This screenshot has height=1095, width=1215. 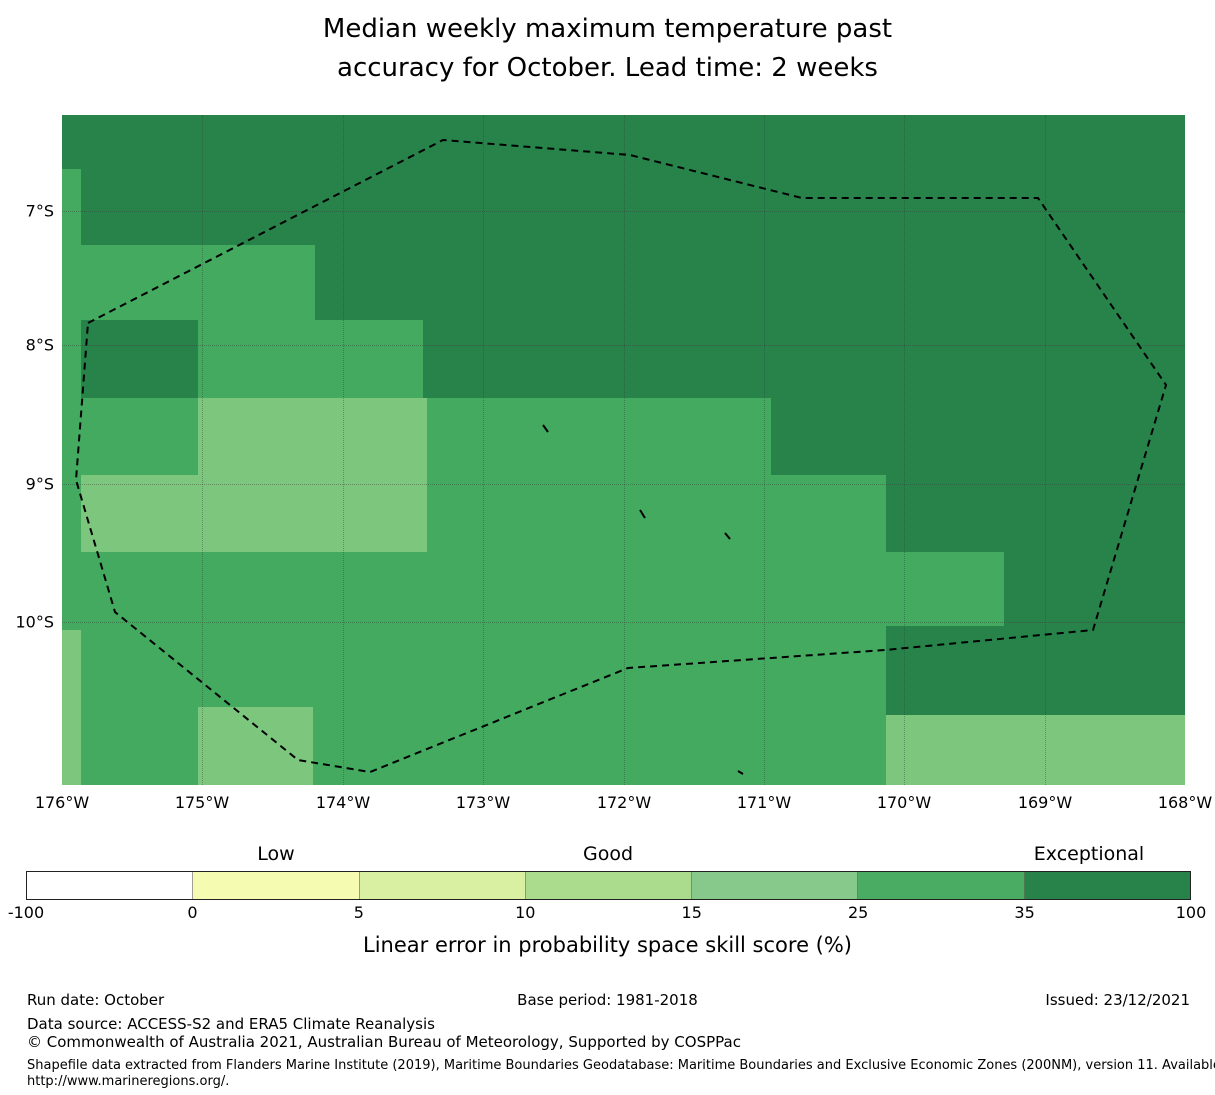 What do you see at coordinates (192, 912) in the screenshot?
I see `colorbar-tick-label: 0` at bounding box center [192, 912].